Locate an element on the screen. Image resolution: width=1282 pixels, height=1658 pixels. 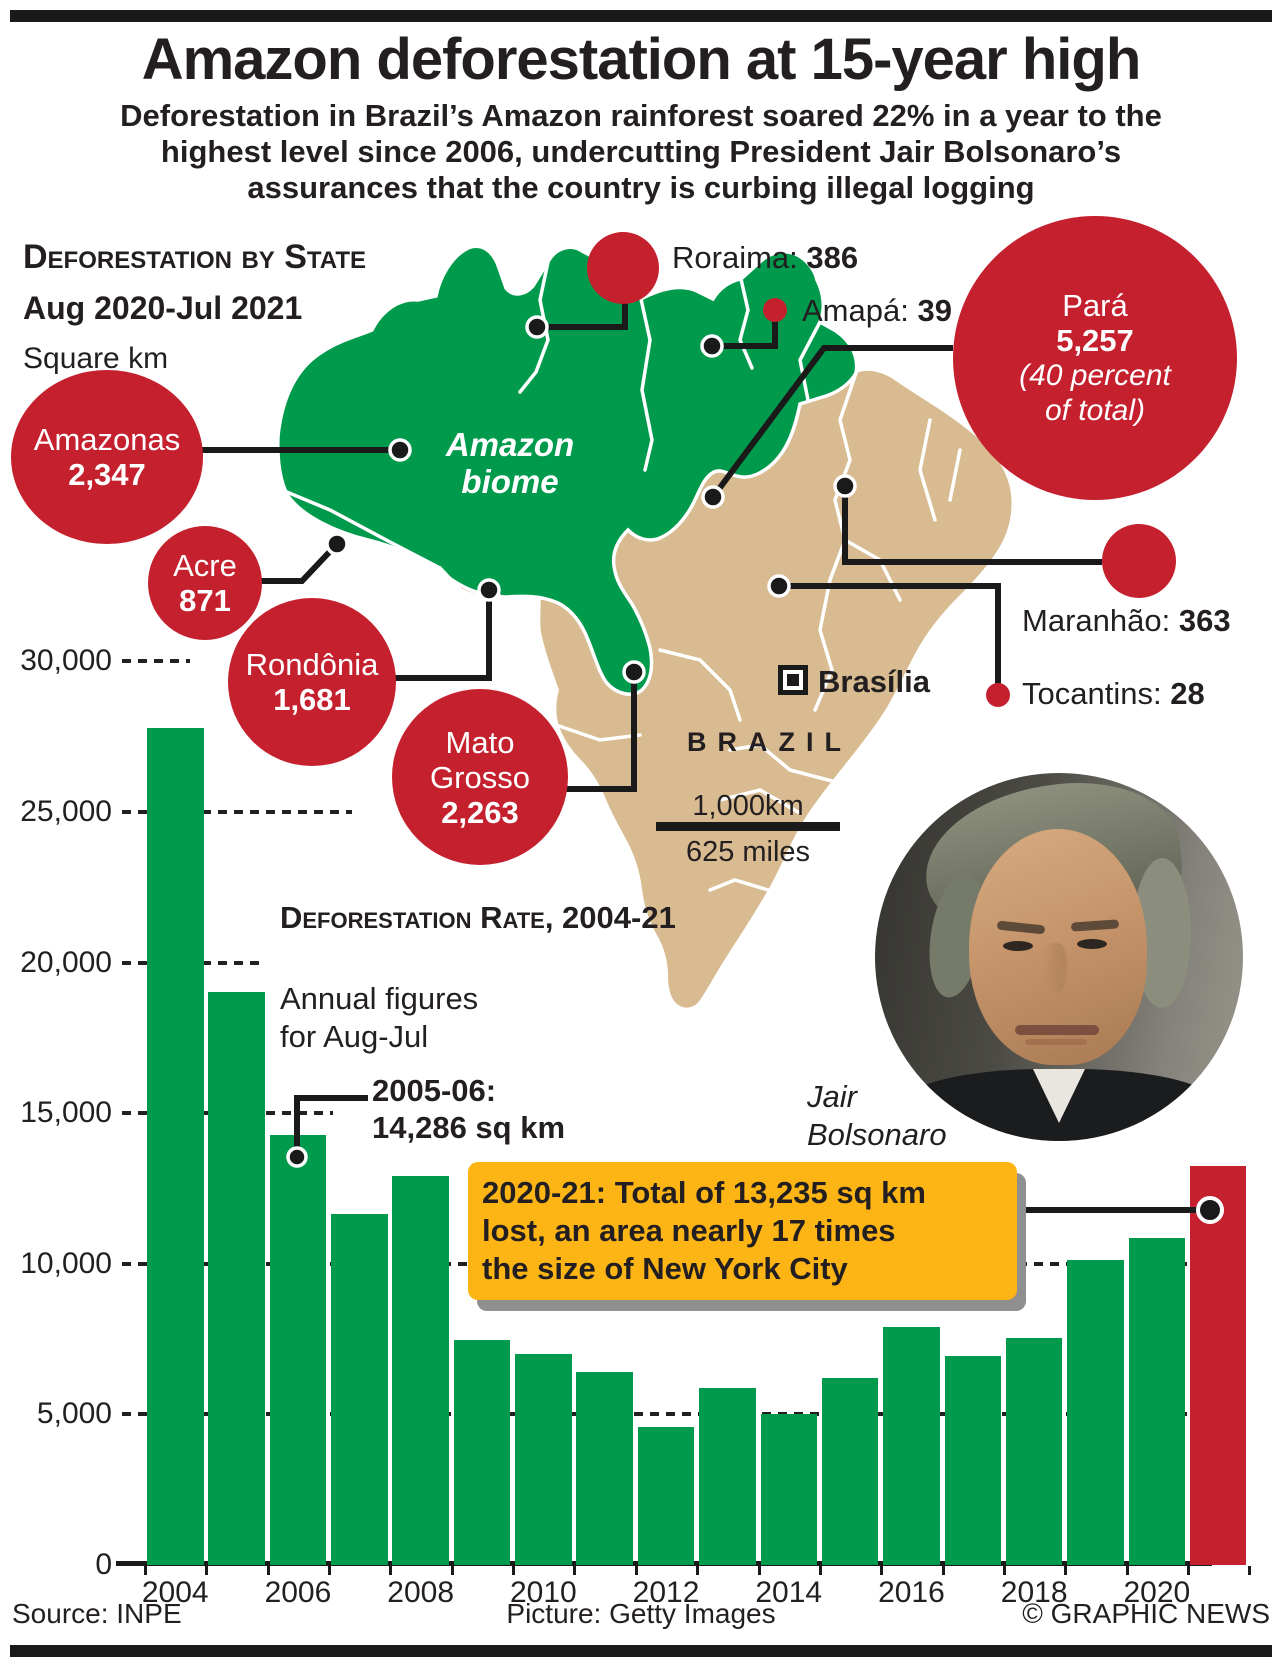
capital-label: Brasília is located at coordinates (874, 681).